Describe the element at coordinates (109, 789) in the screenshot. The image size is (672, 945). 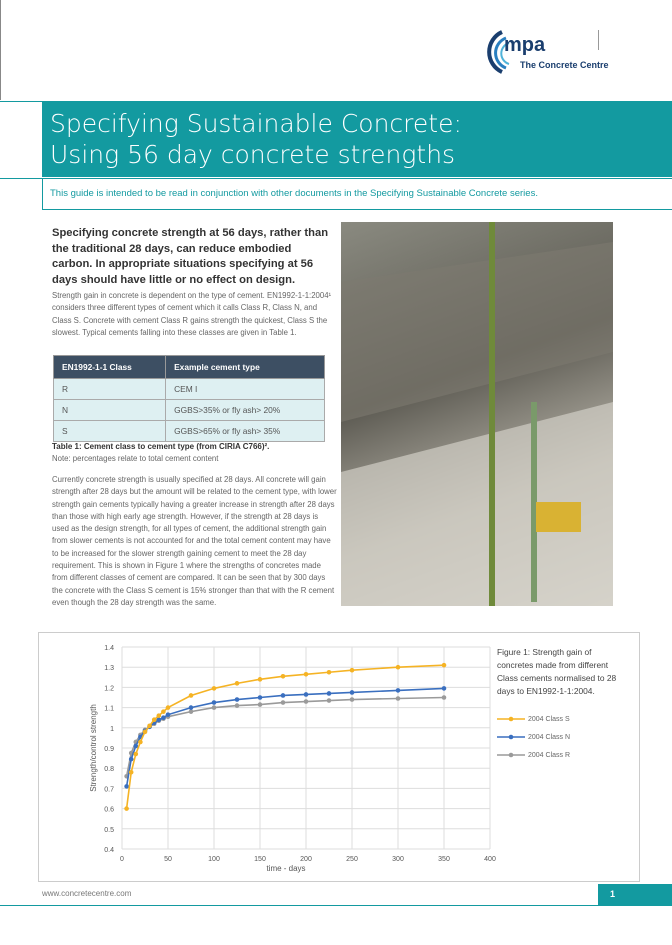
I see `y-tick-label: 0.7` at that location.